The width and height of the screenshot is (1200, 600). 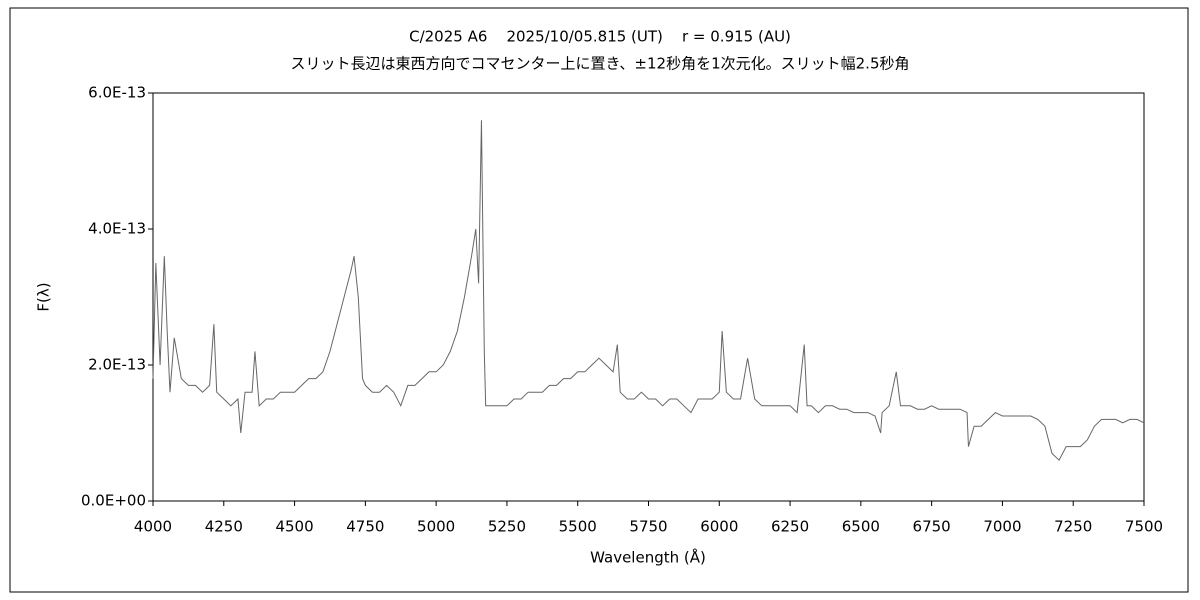 What do you see at coordinates (1002, 527) in the screenshot?
I see `x-tick-label: 7000` at bounding box center [1002, 527].